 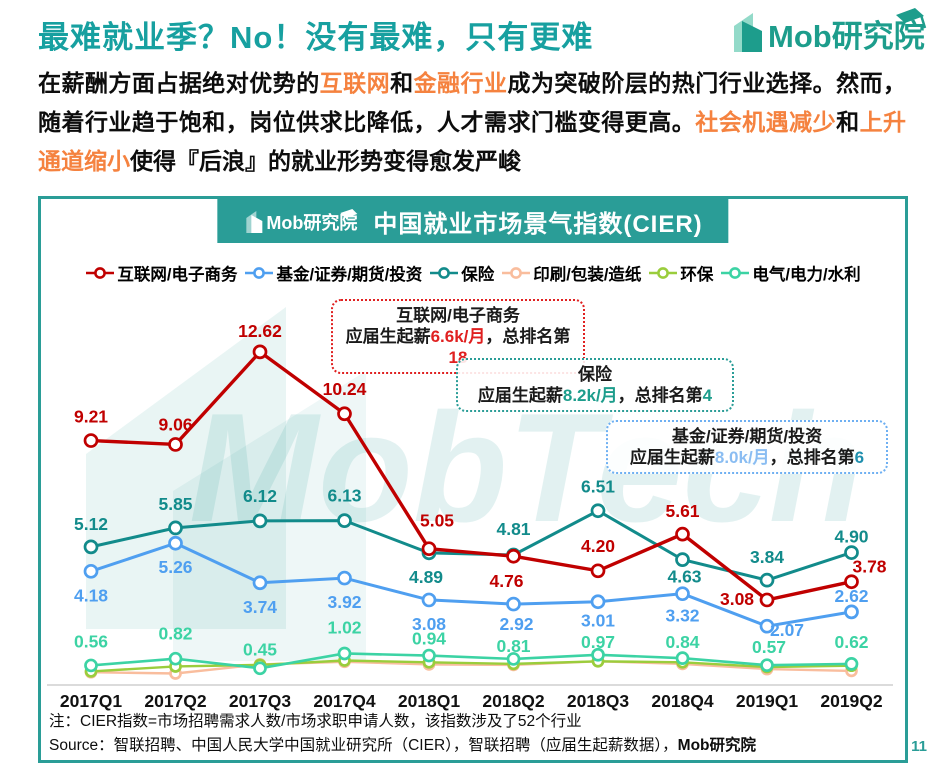 I want to click on source-brand: Mob研究院, so click(x=717, y=745).